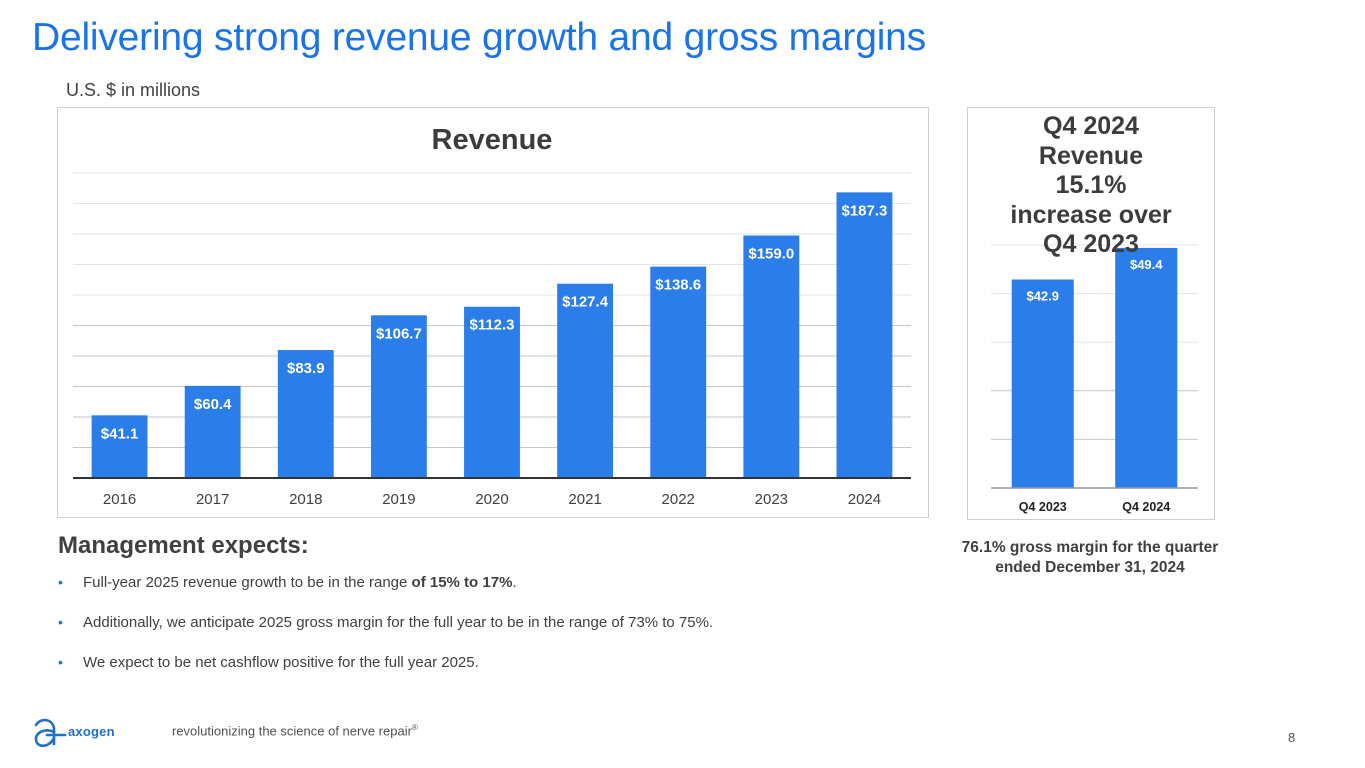 This screenshot has width=1365, height=768. Describe the element at coordinates (213, 404) in the screenshot. I see `data-label: $60.4` at that location.